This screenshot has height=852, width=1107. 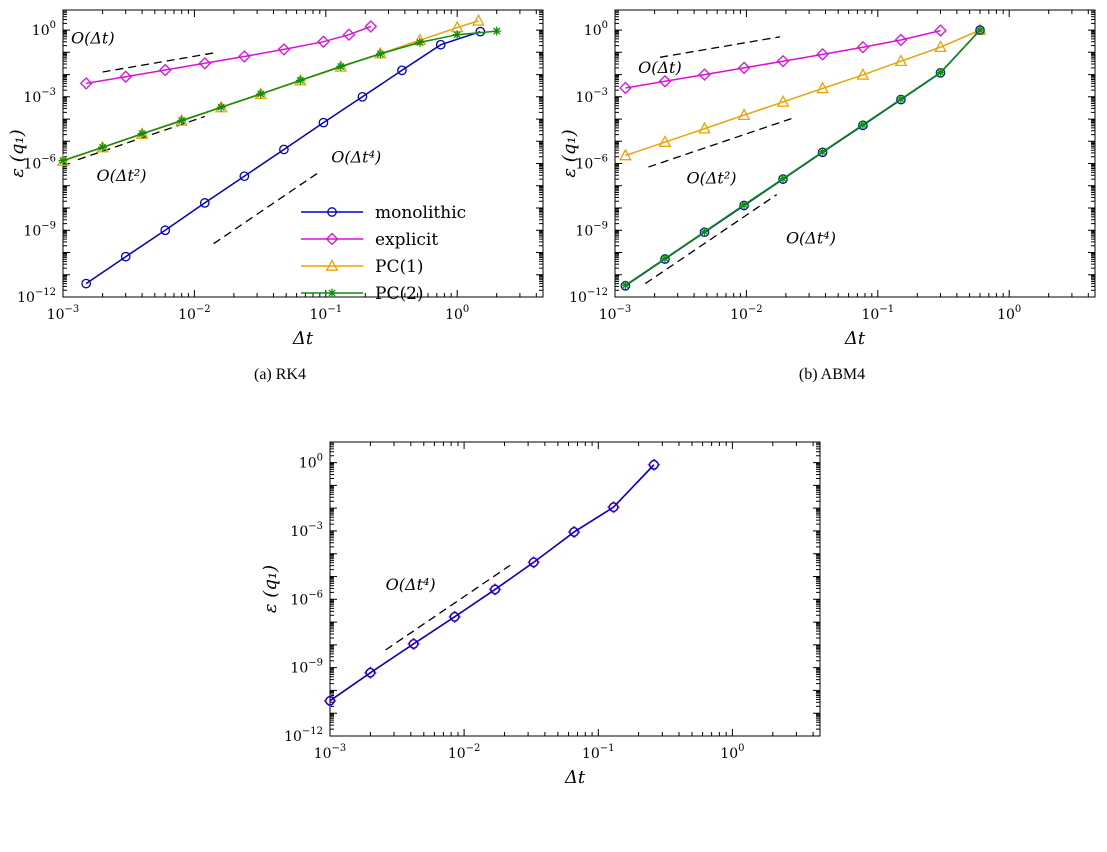 I want to click on series-pc-1-, so click(x=803, y=92).